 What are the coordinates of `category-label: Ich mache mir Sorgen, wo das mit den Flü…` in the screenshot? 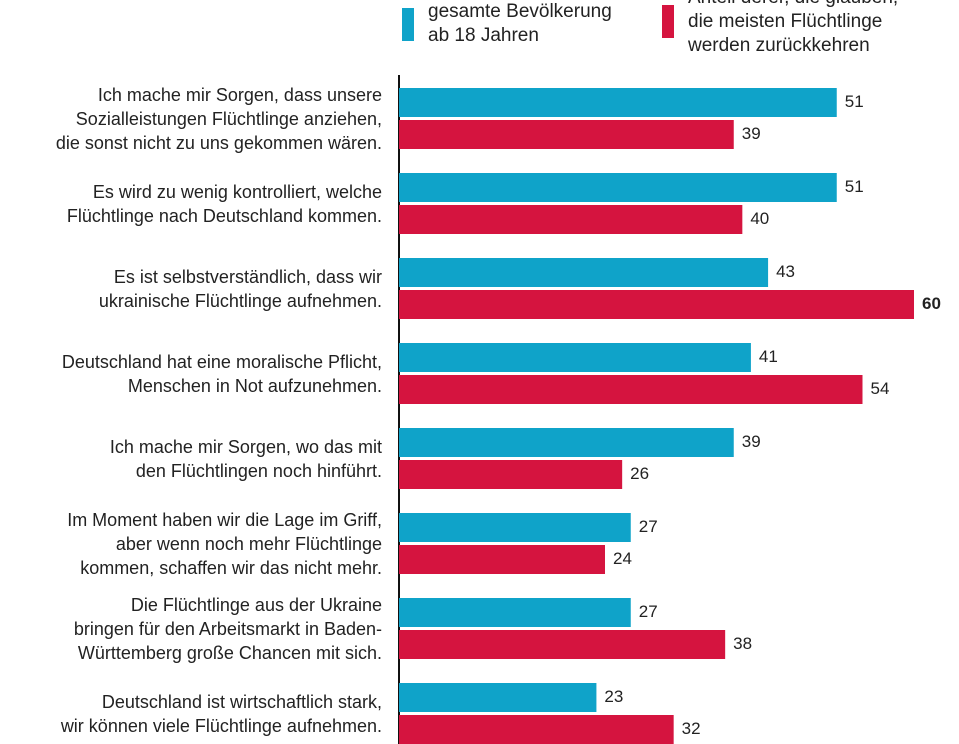 It's located at (245, 458).